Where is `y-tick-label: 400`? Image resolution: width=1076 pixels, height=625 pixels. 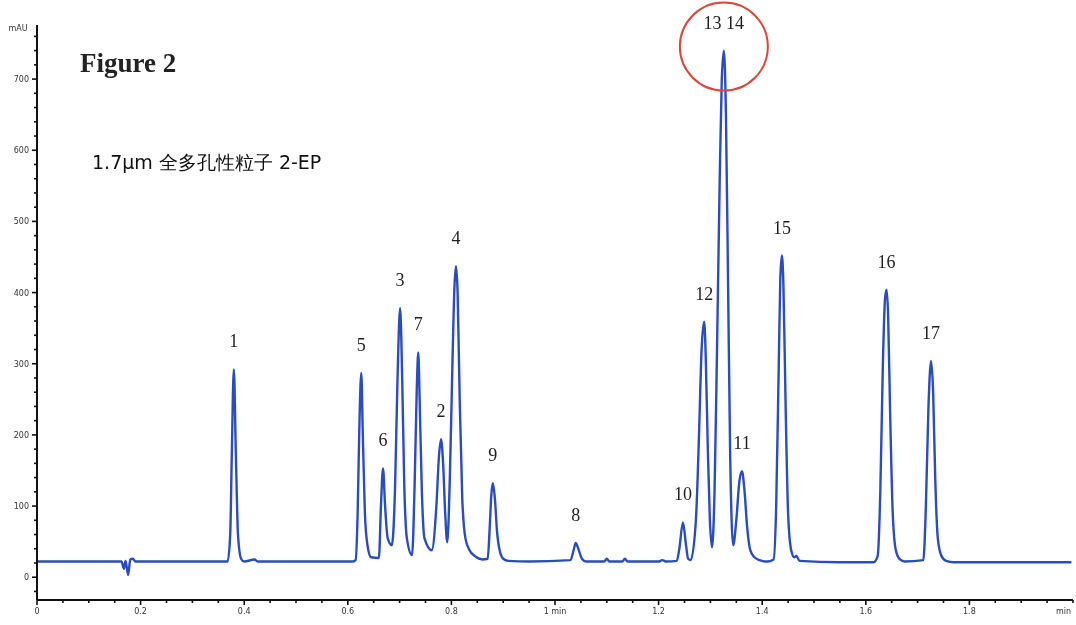
y-tick-label: 400 is located at coordinates (21, 293).